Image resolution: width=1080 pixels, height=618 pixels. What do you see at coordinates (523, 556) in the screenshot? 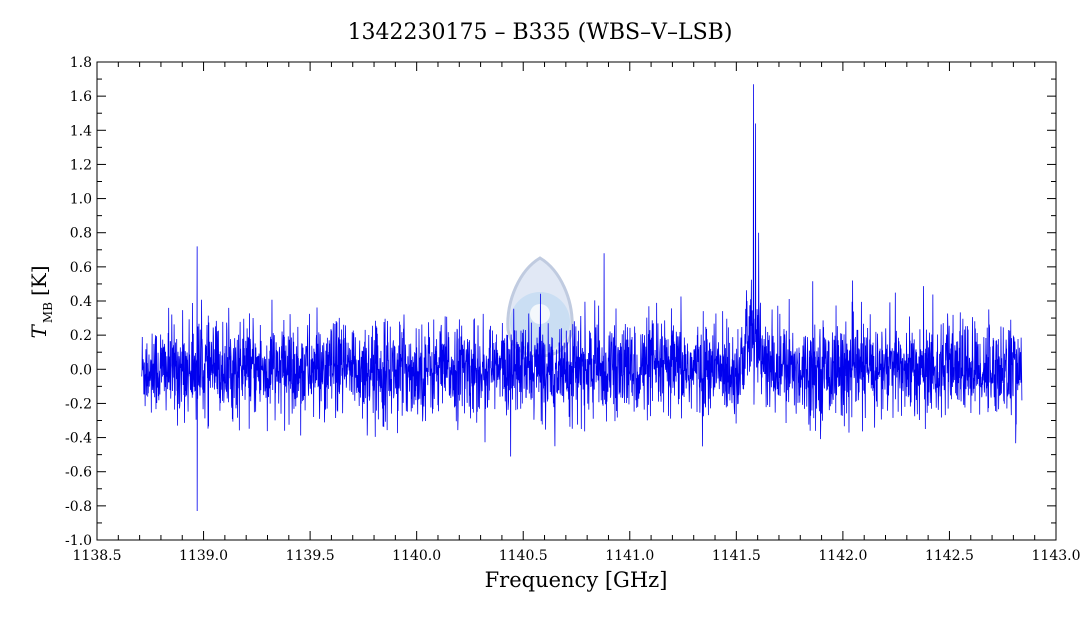
I see `x-tick-label: 1140.5` at bounding box center [523, 556].